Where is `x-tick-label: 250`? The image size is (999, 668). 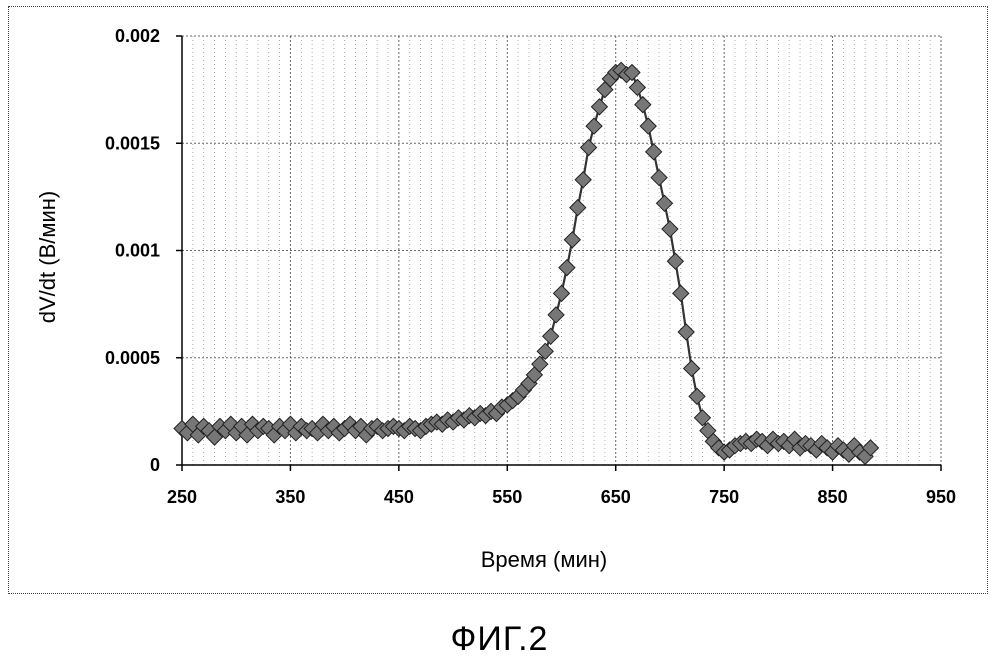 x-tick-label: 250 is located at coordinates (182, 497).